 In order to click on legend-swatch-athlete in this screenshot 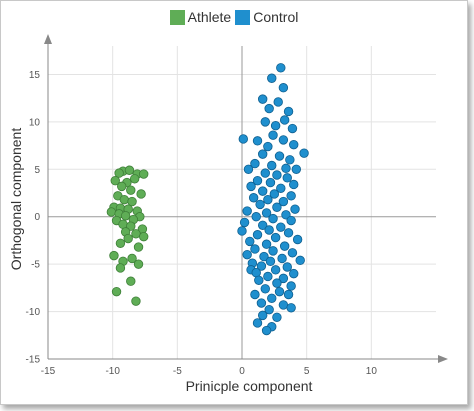, I will do `click(177, 17)`.